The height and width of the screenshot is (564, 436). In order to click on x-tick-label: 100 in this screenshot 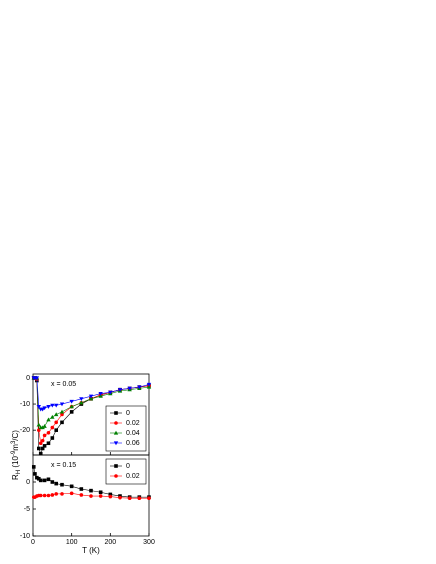, I will do `click(72, 542)`.